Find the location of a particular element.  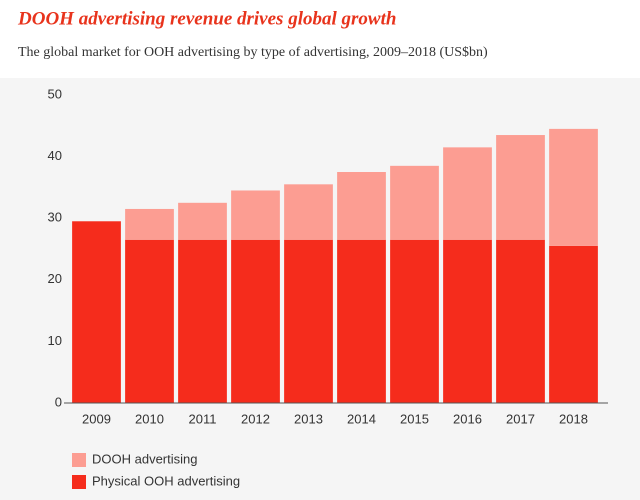

x-tick-label: 2015 is located at coordinates (414, 418).